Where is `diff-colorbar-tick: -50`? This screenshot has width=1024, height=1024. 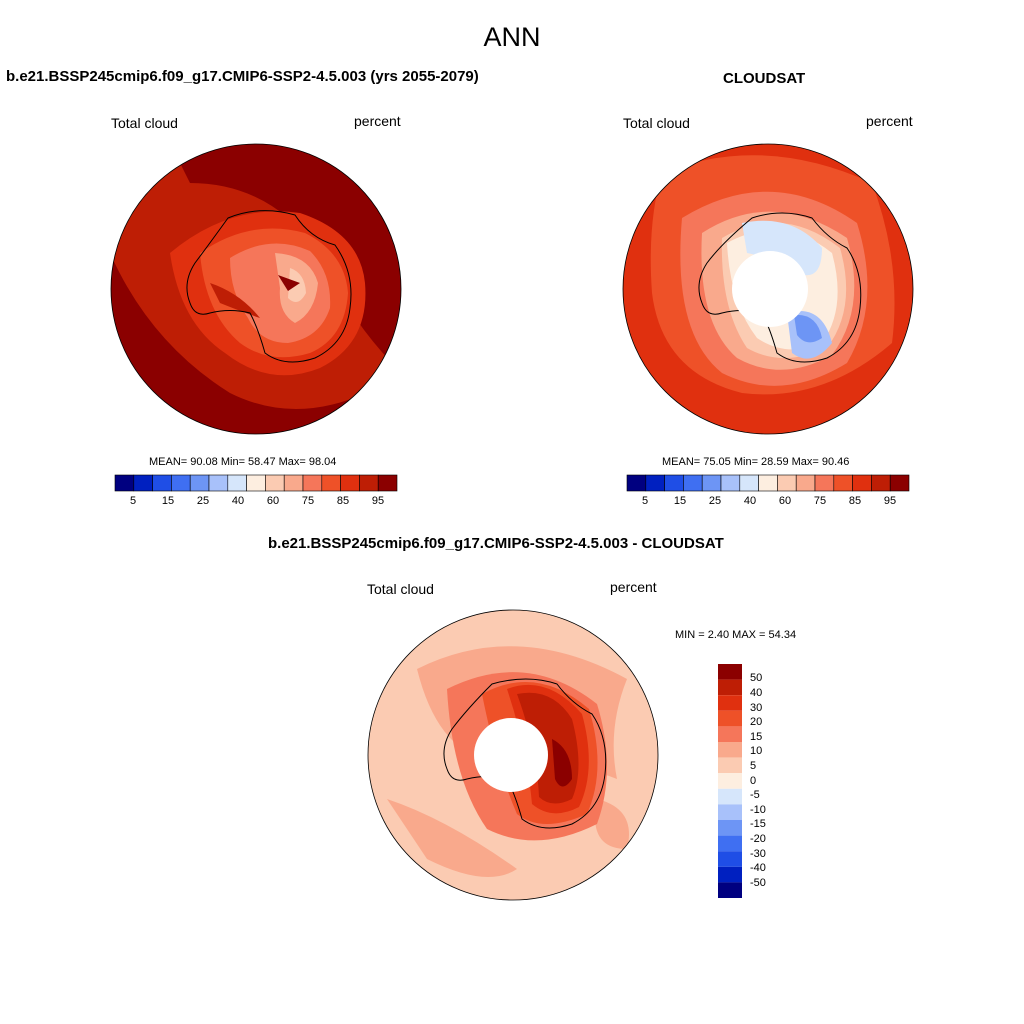
diff-colorbar-tick: -50 is located at coordinates (758, 883).